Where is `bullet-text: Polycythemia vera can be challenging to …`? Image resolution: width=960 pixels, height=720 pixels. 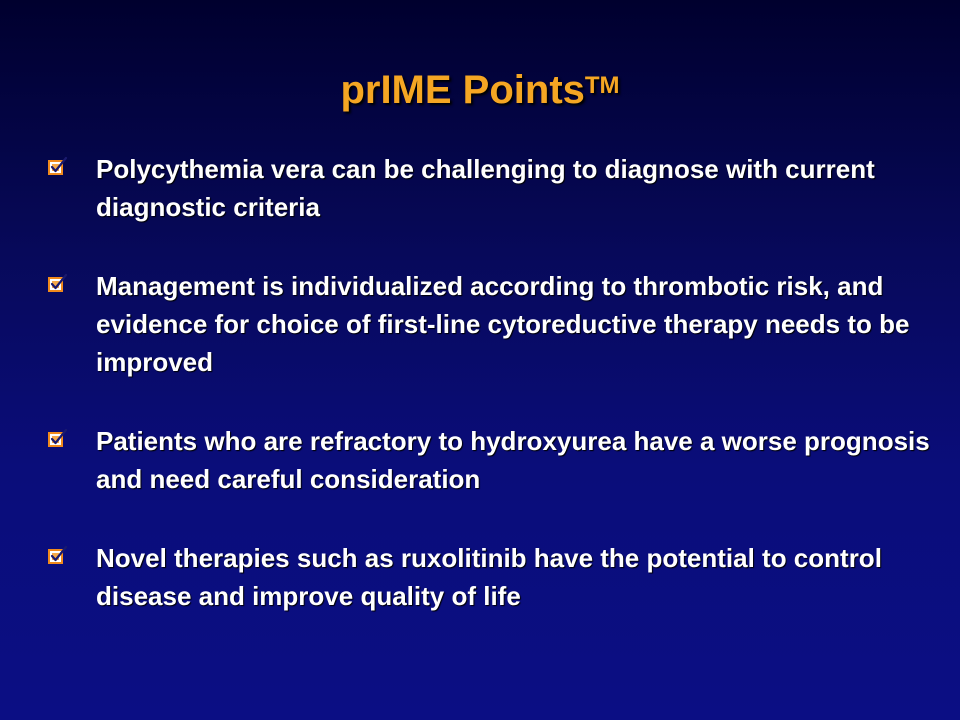
bullet-text: Polycythemia vera can be challenging to … is located at coordinates (485, 188).